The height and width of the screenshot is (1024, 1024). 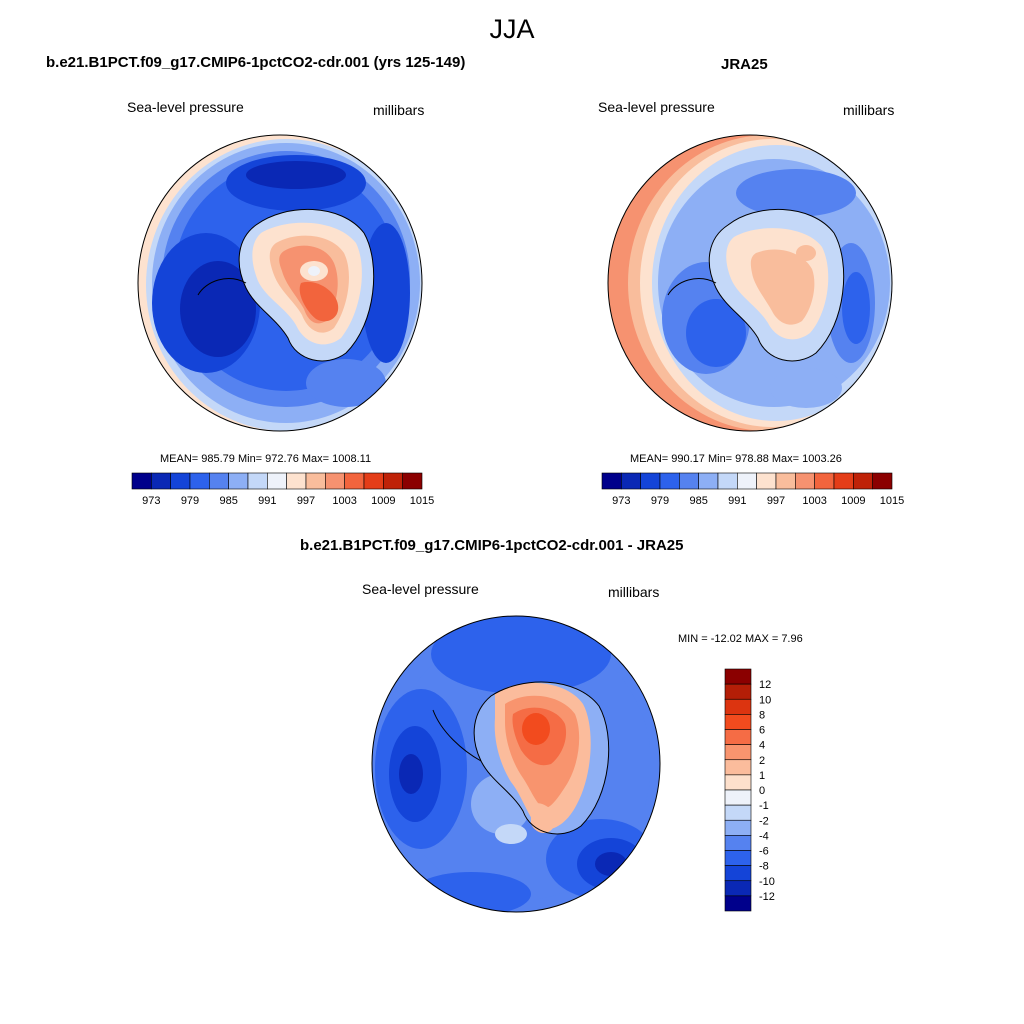 I want to click on panel-3-colorbar-tick-label: 2, so click(x=762, y=761).